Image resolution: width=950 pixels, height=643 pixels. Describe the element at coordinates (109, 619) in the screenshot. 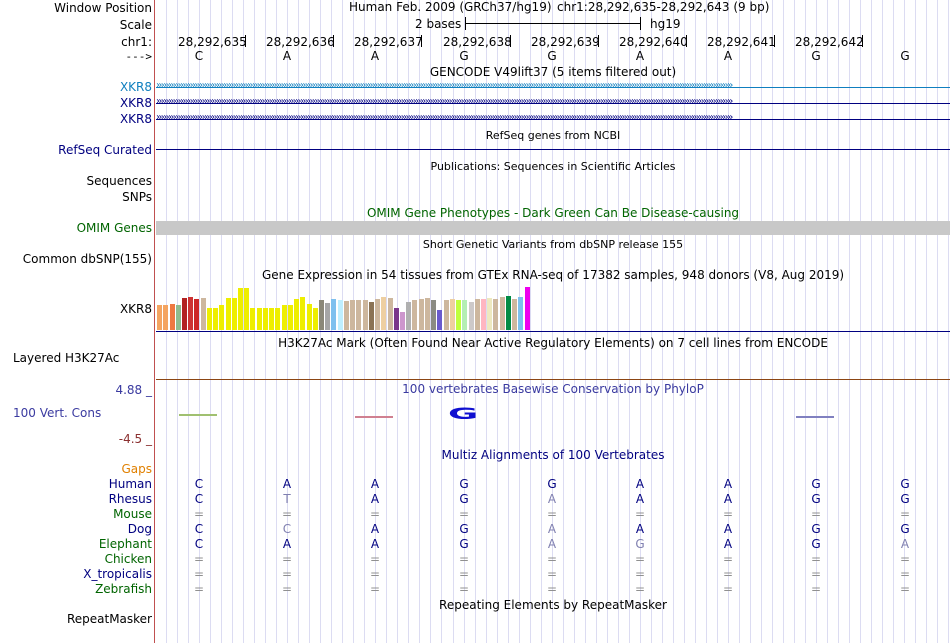

I see `repeatmasker-label: RepeatMasker` at that location.